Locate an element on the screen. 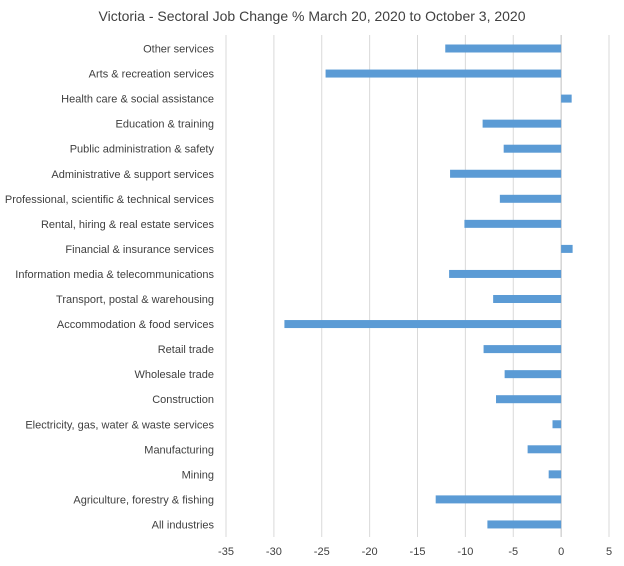 The image size is (624, 566). x-tick-label: -5 is located at coordinates (513, 552).